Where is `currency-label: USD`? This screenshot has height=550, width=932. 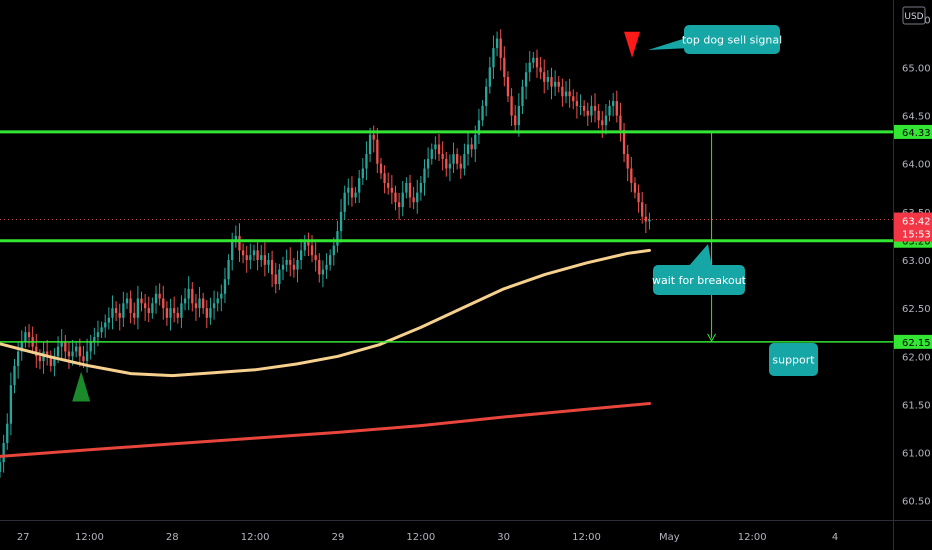 currency-label: USD is located at coordinates (913, 17).